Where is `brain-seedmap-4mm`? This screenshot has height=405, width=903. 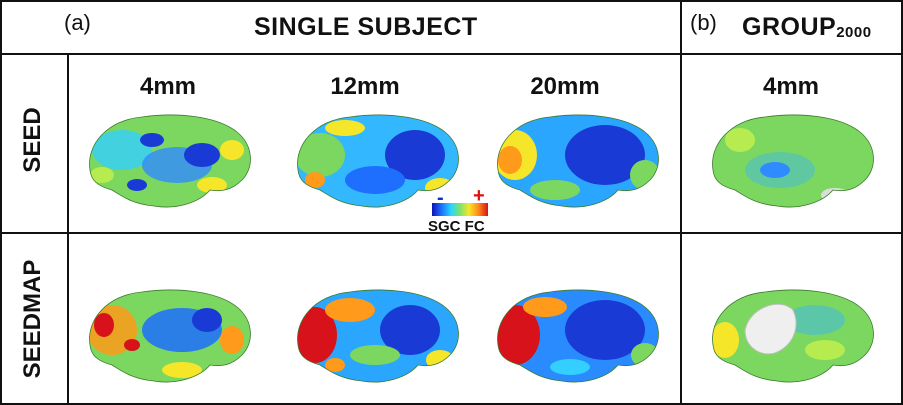
brain-seedmap-4mm is located at coordinates (170, 336).